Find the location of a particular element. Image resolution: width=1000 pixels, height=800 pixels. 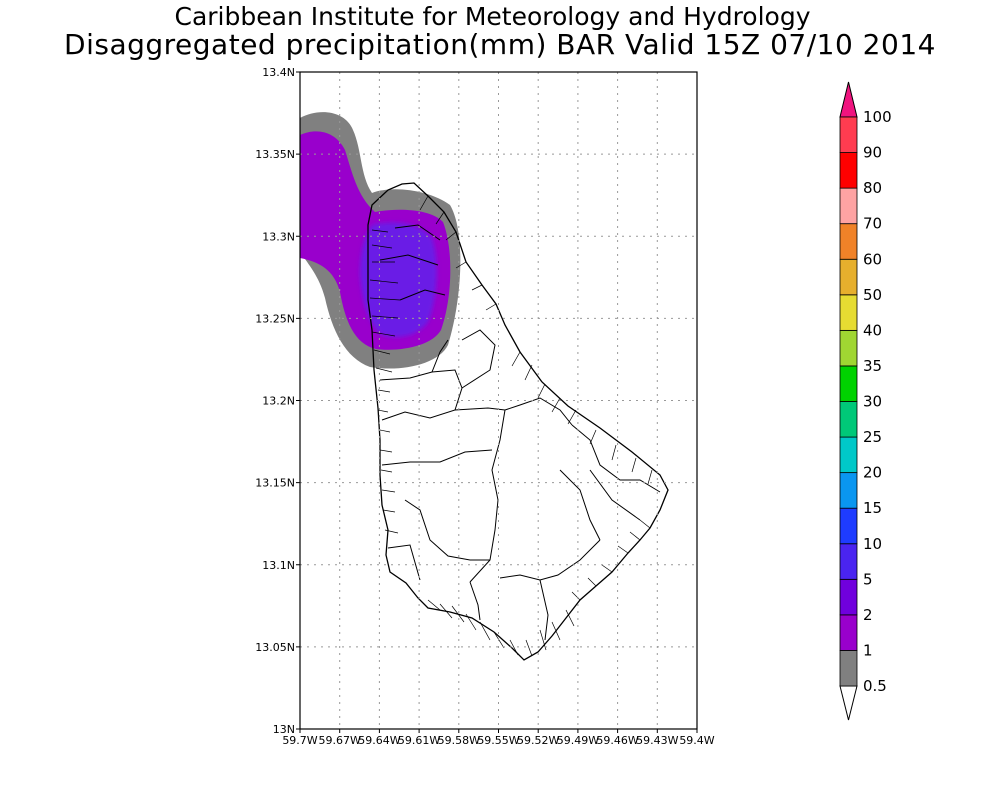

colorbar-label: 70 is located at coordinates (872, 224).